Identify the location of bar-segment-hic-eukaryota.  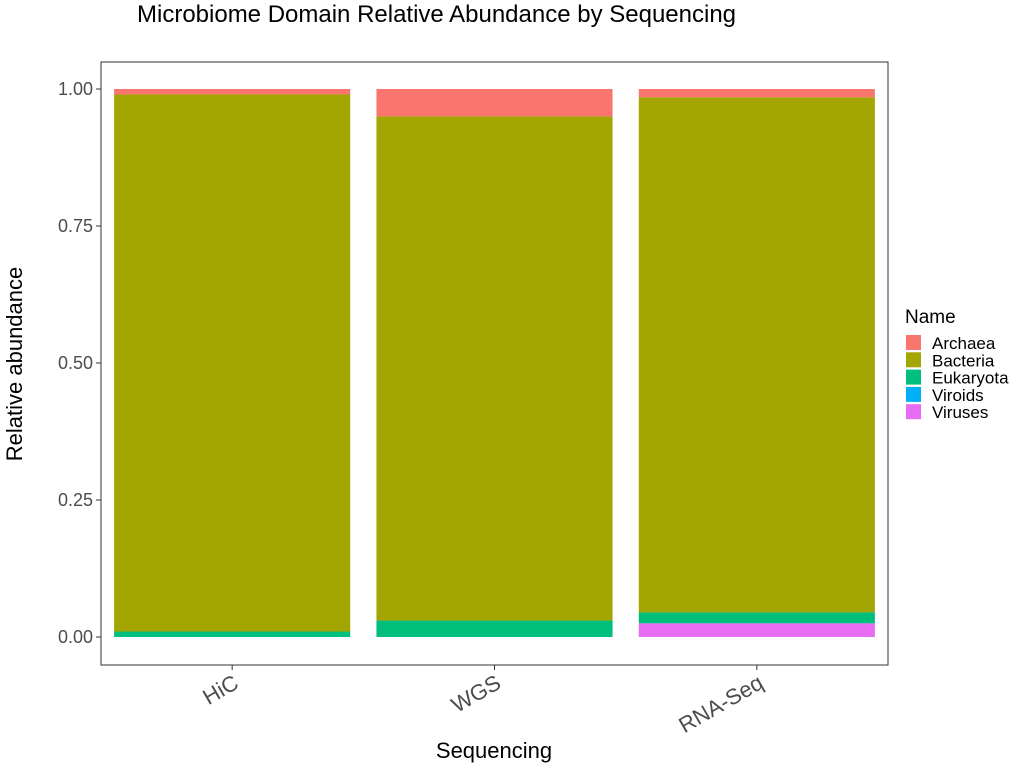
(232, 634).